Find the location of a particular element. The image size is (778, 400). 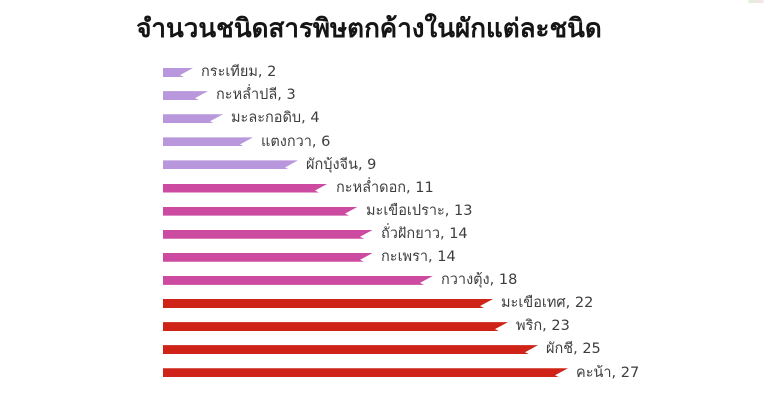

chart-row: คะน้า, 27 is located at coordinates (463, 372).